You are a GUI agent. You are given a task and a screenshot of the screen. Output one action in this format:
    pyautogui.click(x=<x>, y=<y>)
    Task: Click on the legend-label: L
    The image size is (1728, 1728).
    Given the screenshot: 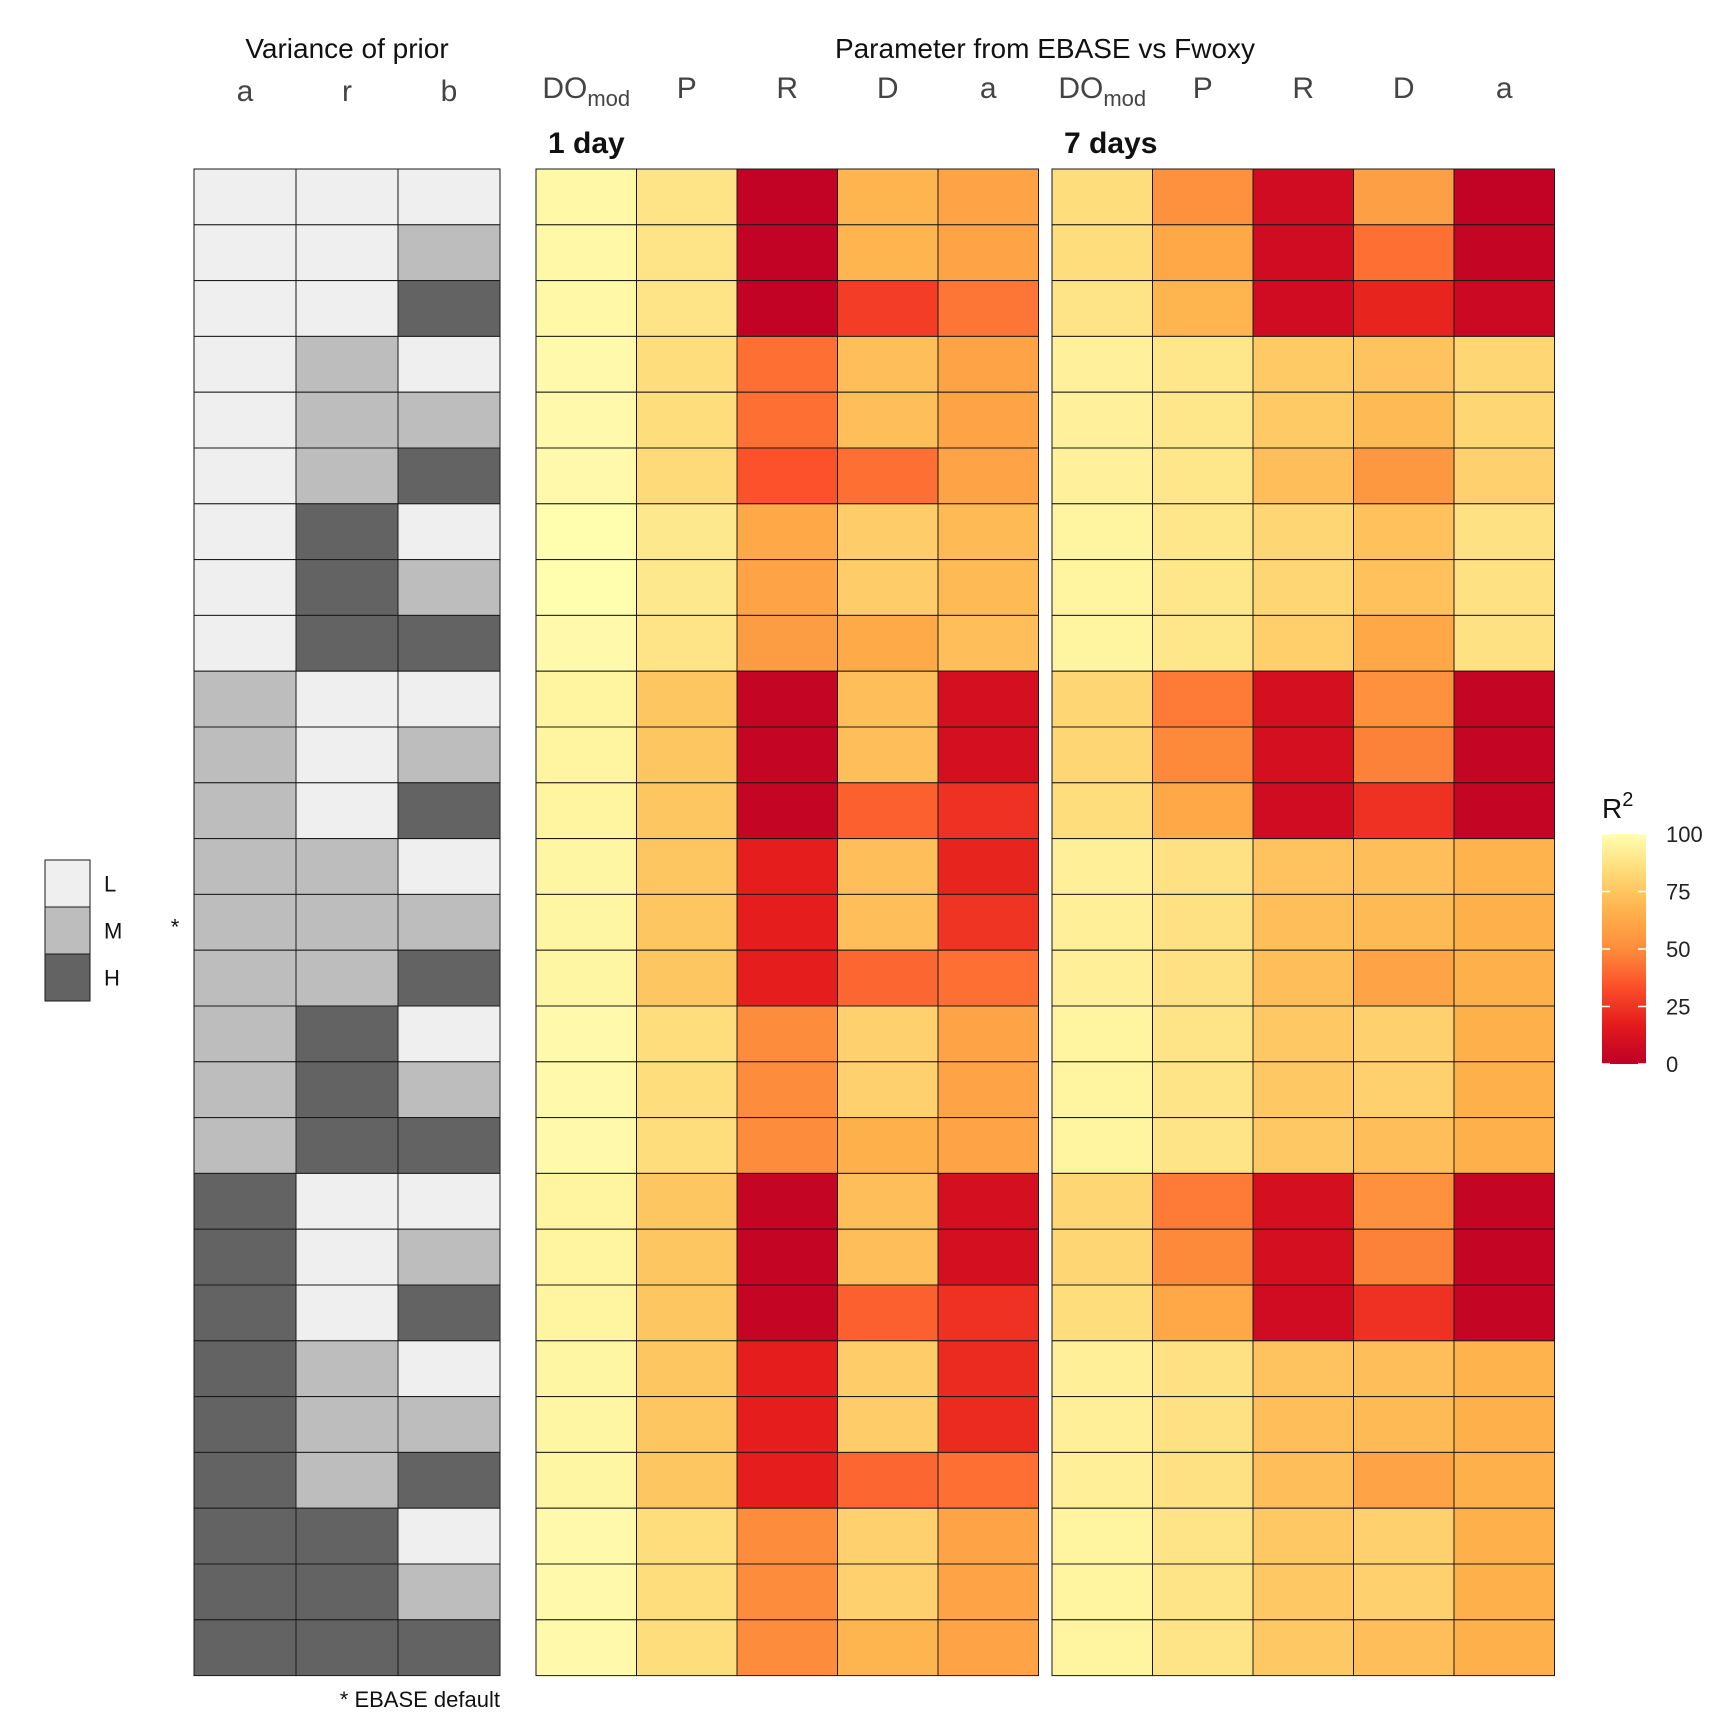 What is the action you would take?
    pyautogui.click(x=110, y=884)
    